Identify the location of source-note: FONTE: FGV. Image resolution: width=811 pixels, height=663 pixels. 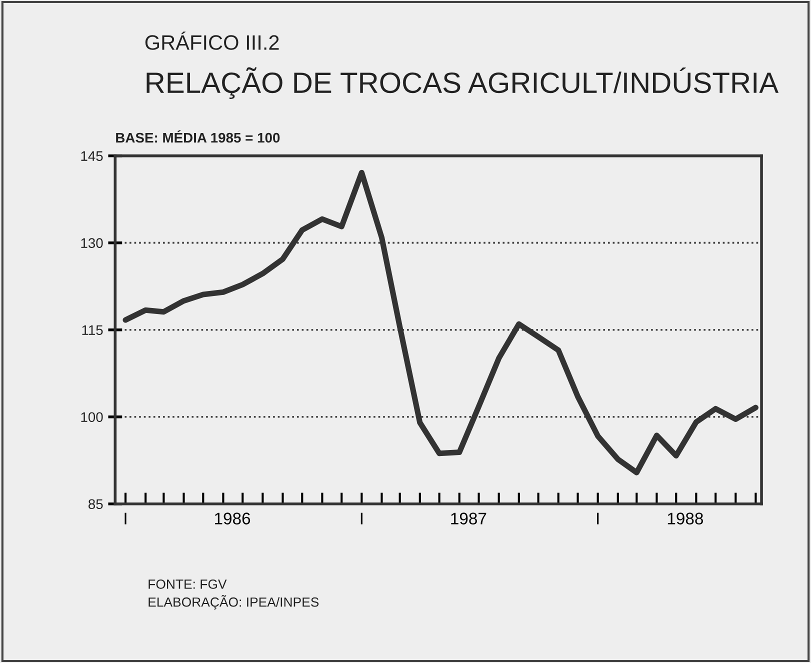
(187, 584).